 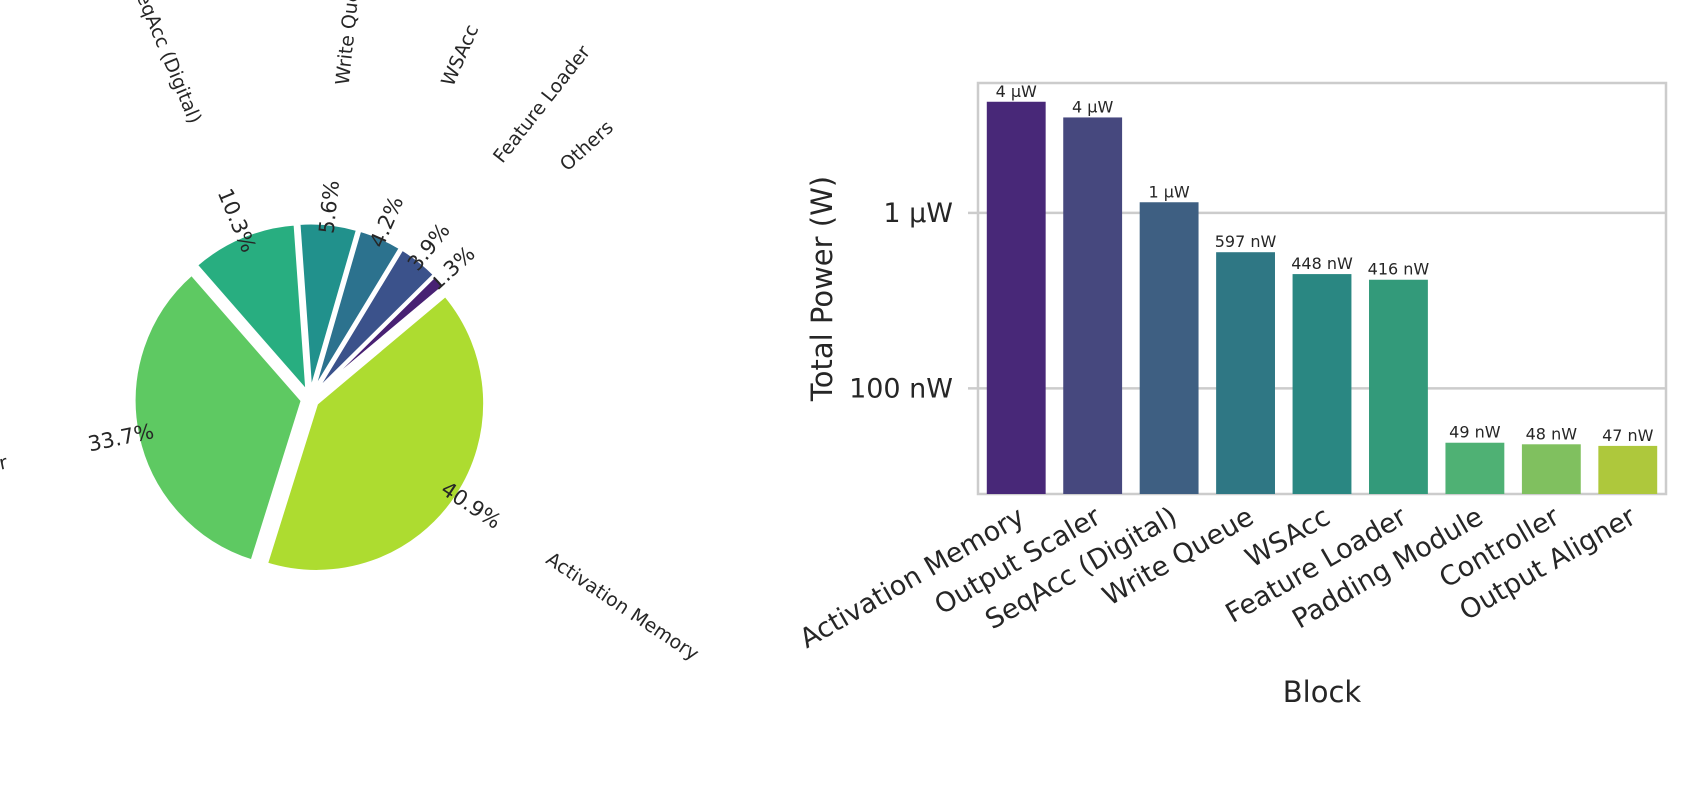 I want to click on y-tick-label: 1 µW, so click(x=918, y=213).